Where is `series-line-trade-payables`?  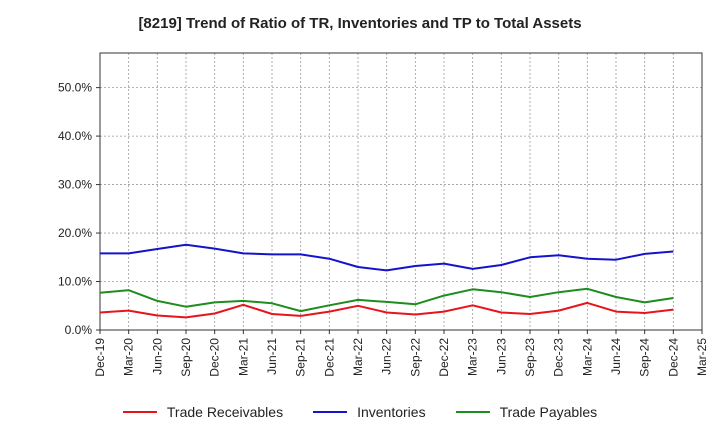 series-line-trade-payables is located at coordinates (386, 300).